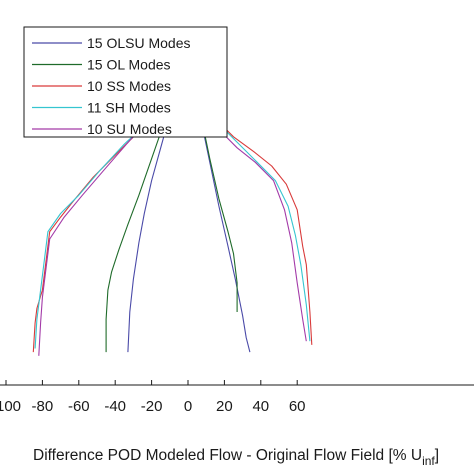 The width and height of the screenshot is (474, 474). What do you see at coordinates (129, 108) in the screenshot?
I see `legend-label-4: 11 SH Modes` at bounding box center [129, 108].